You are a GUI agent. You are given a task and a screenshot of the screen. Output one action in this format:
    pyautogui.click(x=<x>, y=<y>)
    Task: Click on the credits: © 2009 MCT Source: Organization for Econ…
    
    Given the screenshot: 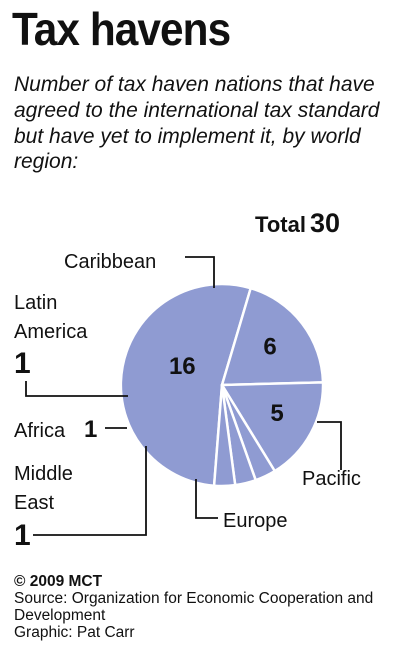 What is the action you would take?
    pyautogui.click(x=204, y=607)
    